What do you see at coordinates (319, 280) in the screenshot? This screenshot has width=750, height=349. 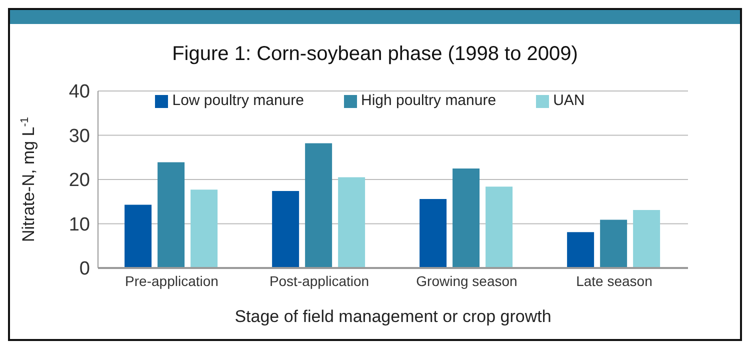 I see `x-tick-label: Post-application` at bounding box center [319, 280].